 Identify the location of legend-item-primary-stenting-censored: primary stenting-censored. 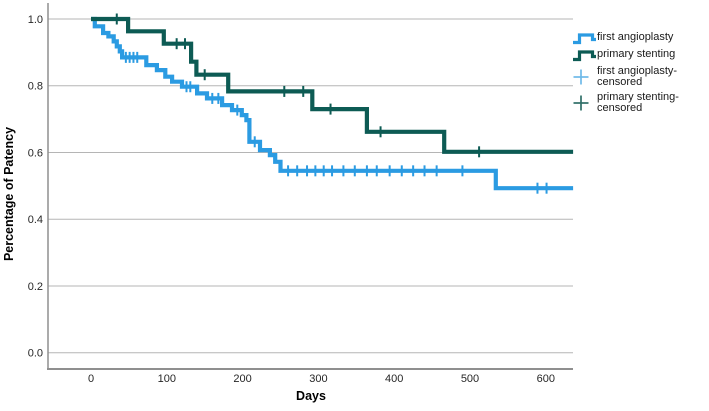
(634, 103).